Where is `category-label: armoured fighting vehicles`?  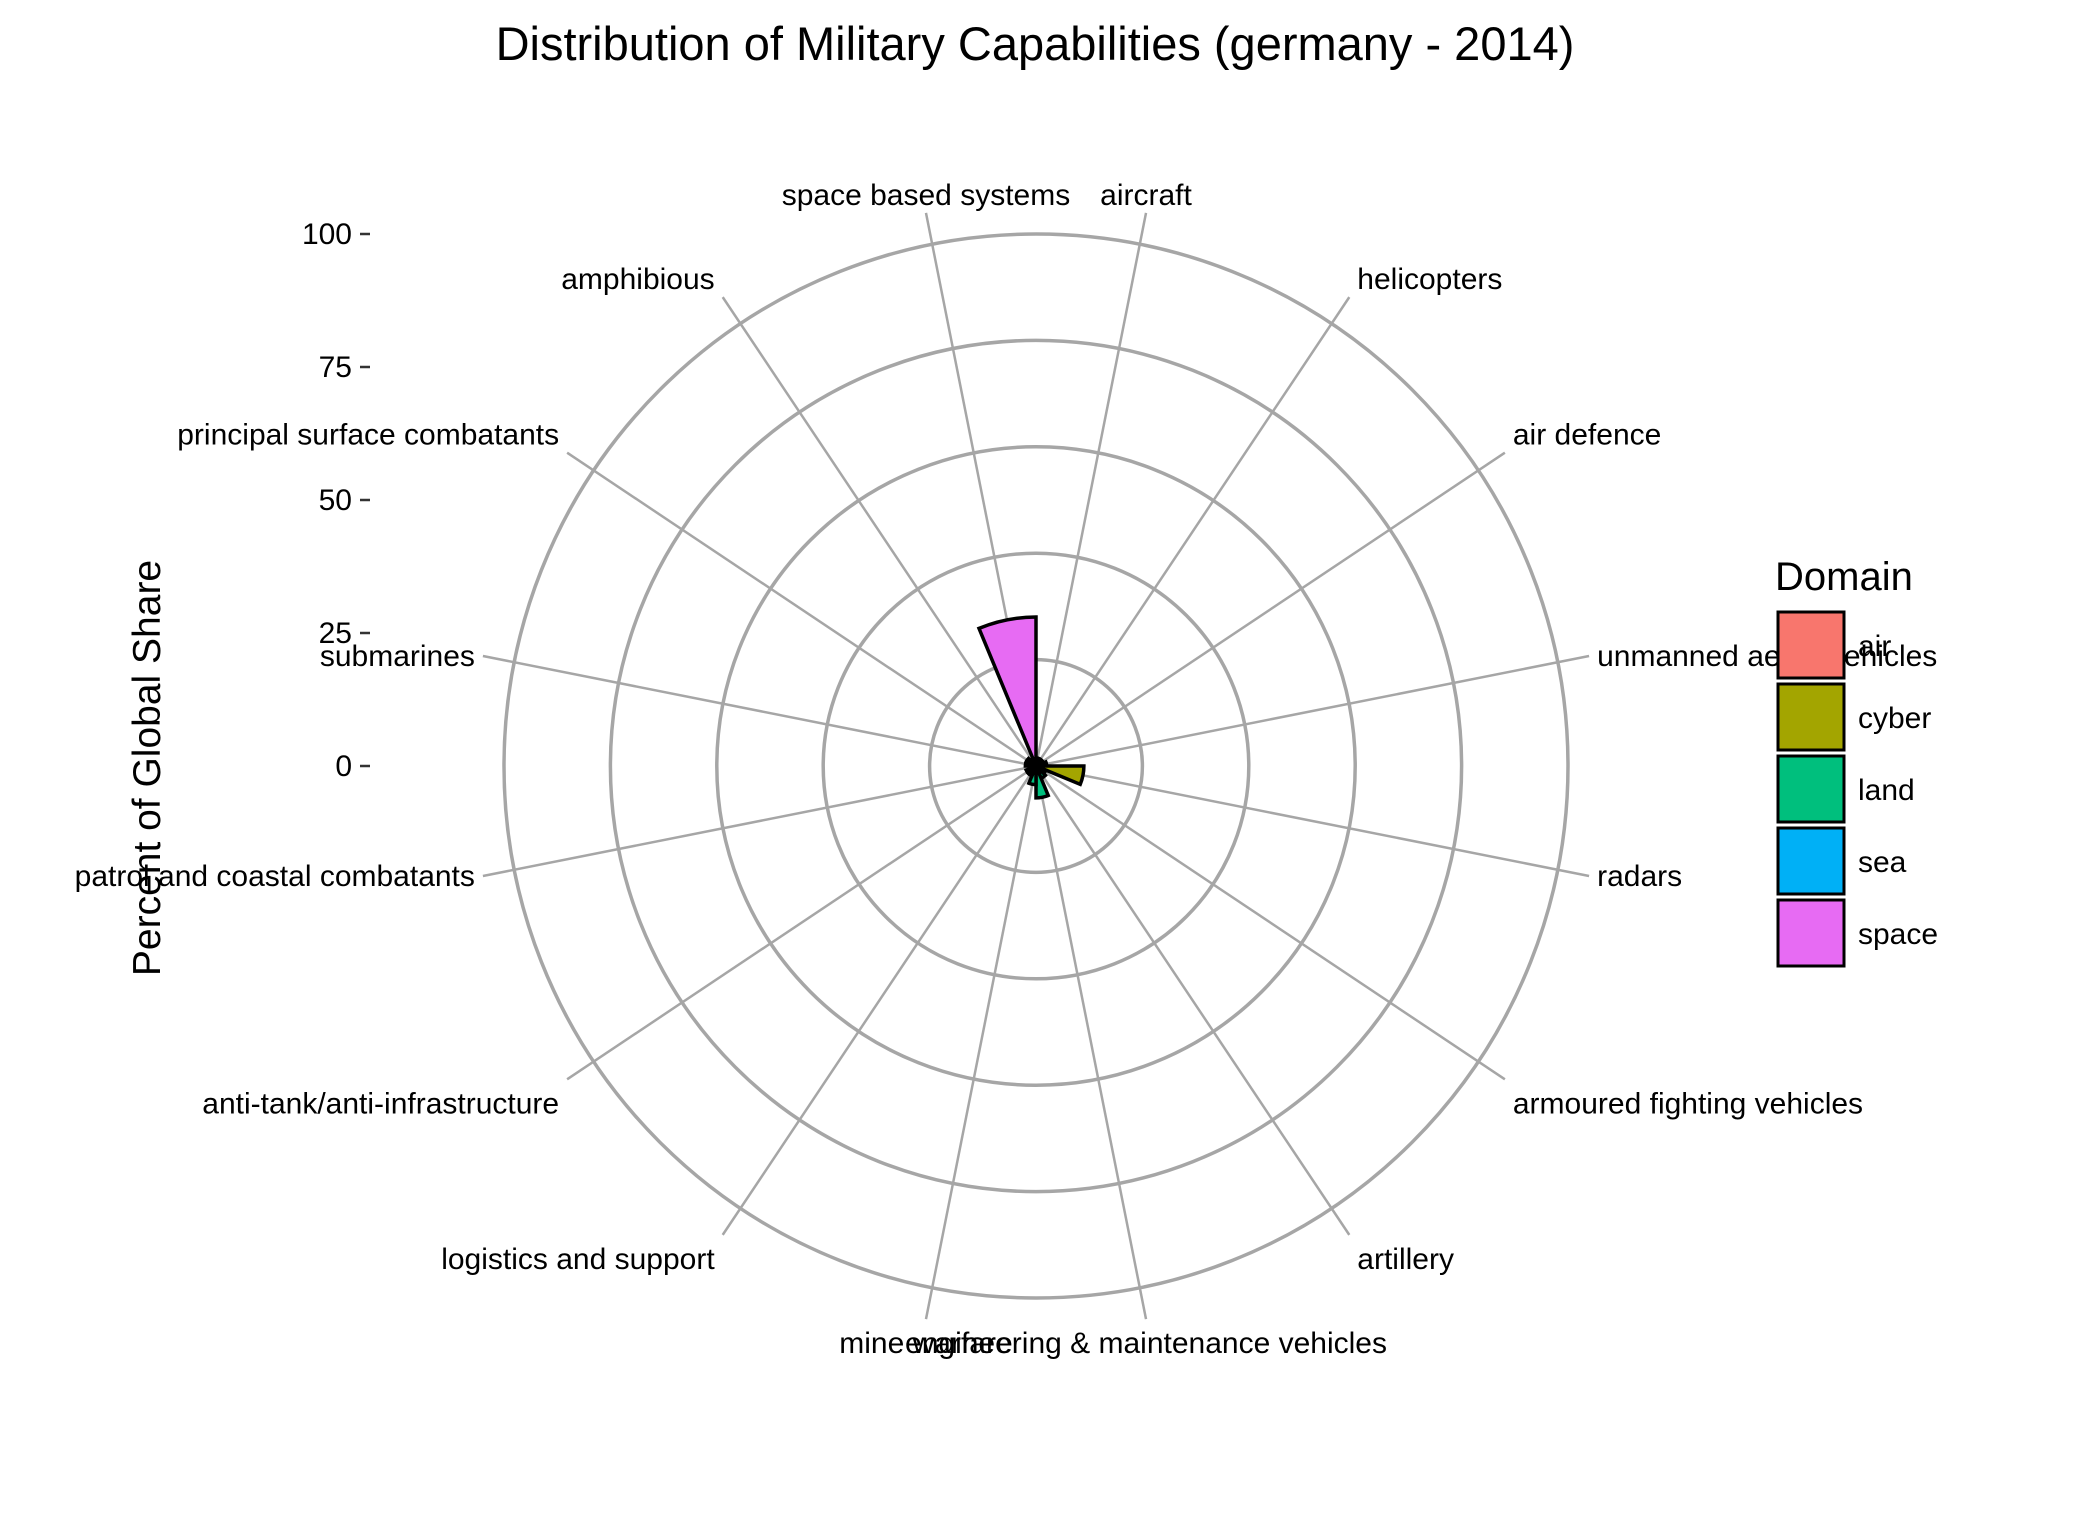
category-label: armoured fighting vehicles is located at coordinates (1688, 1103).